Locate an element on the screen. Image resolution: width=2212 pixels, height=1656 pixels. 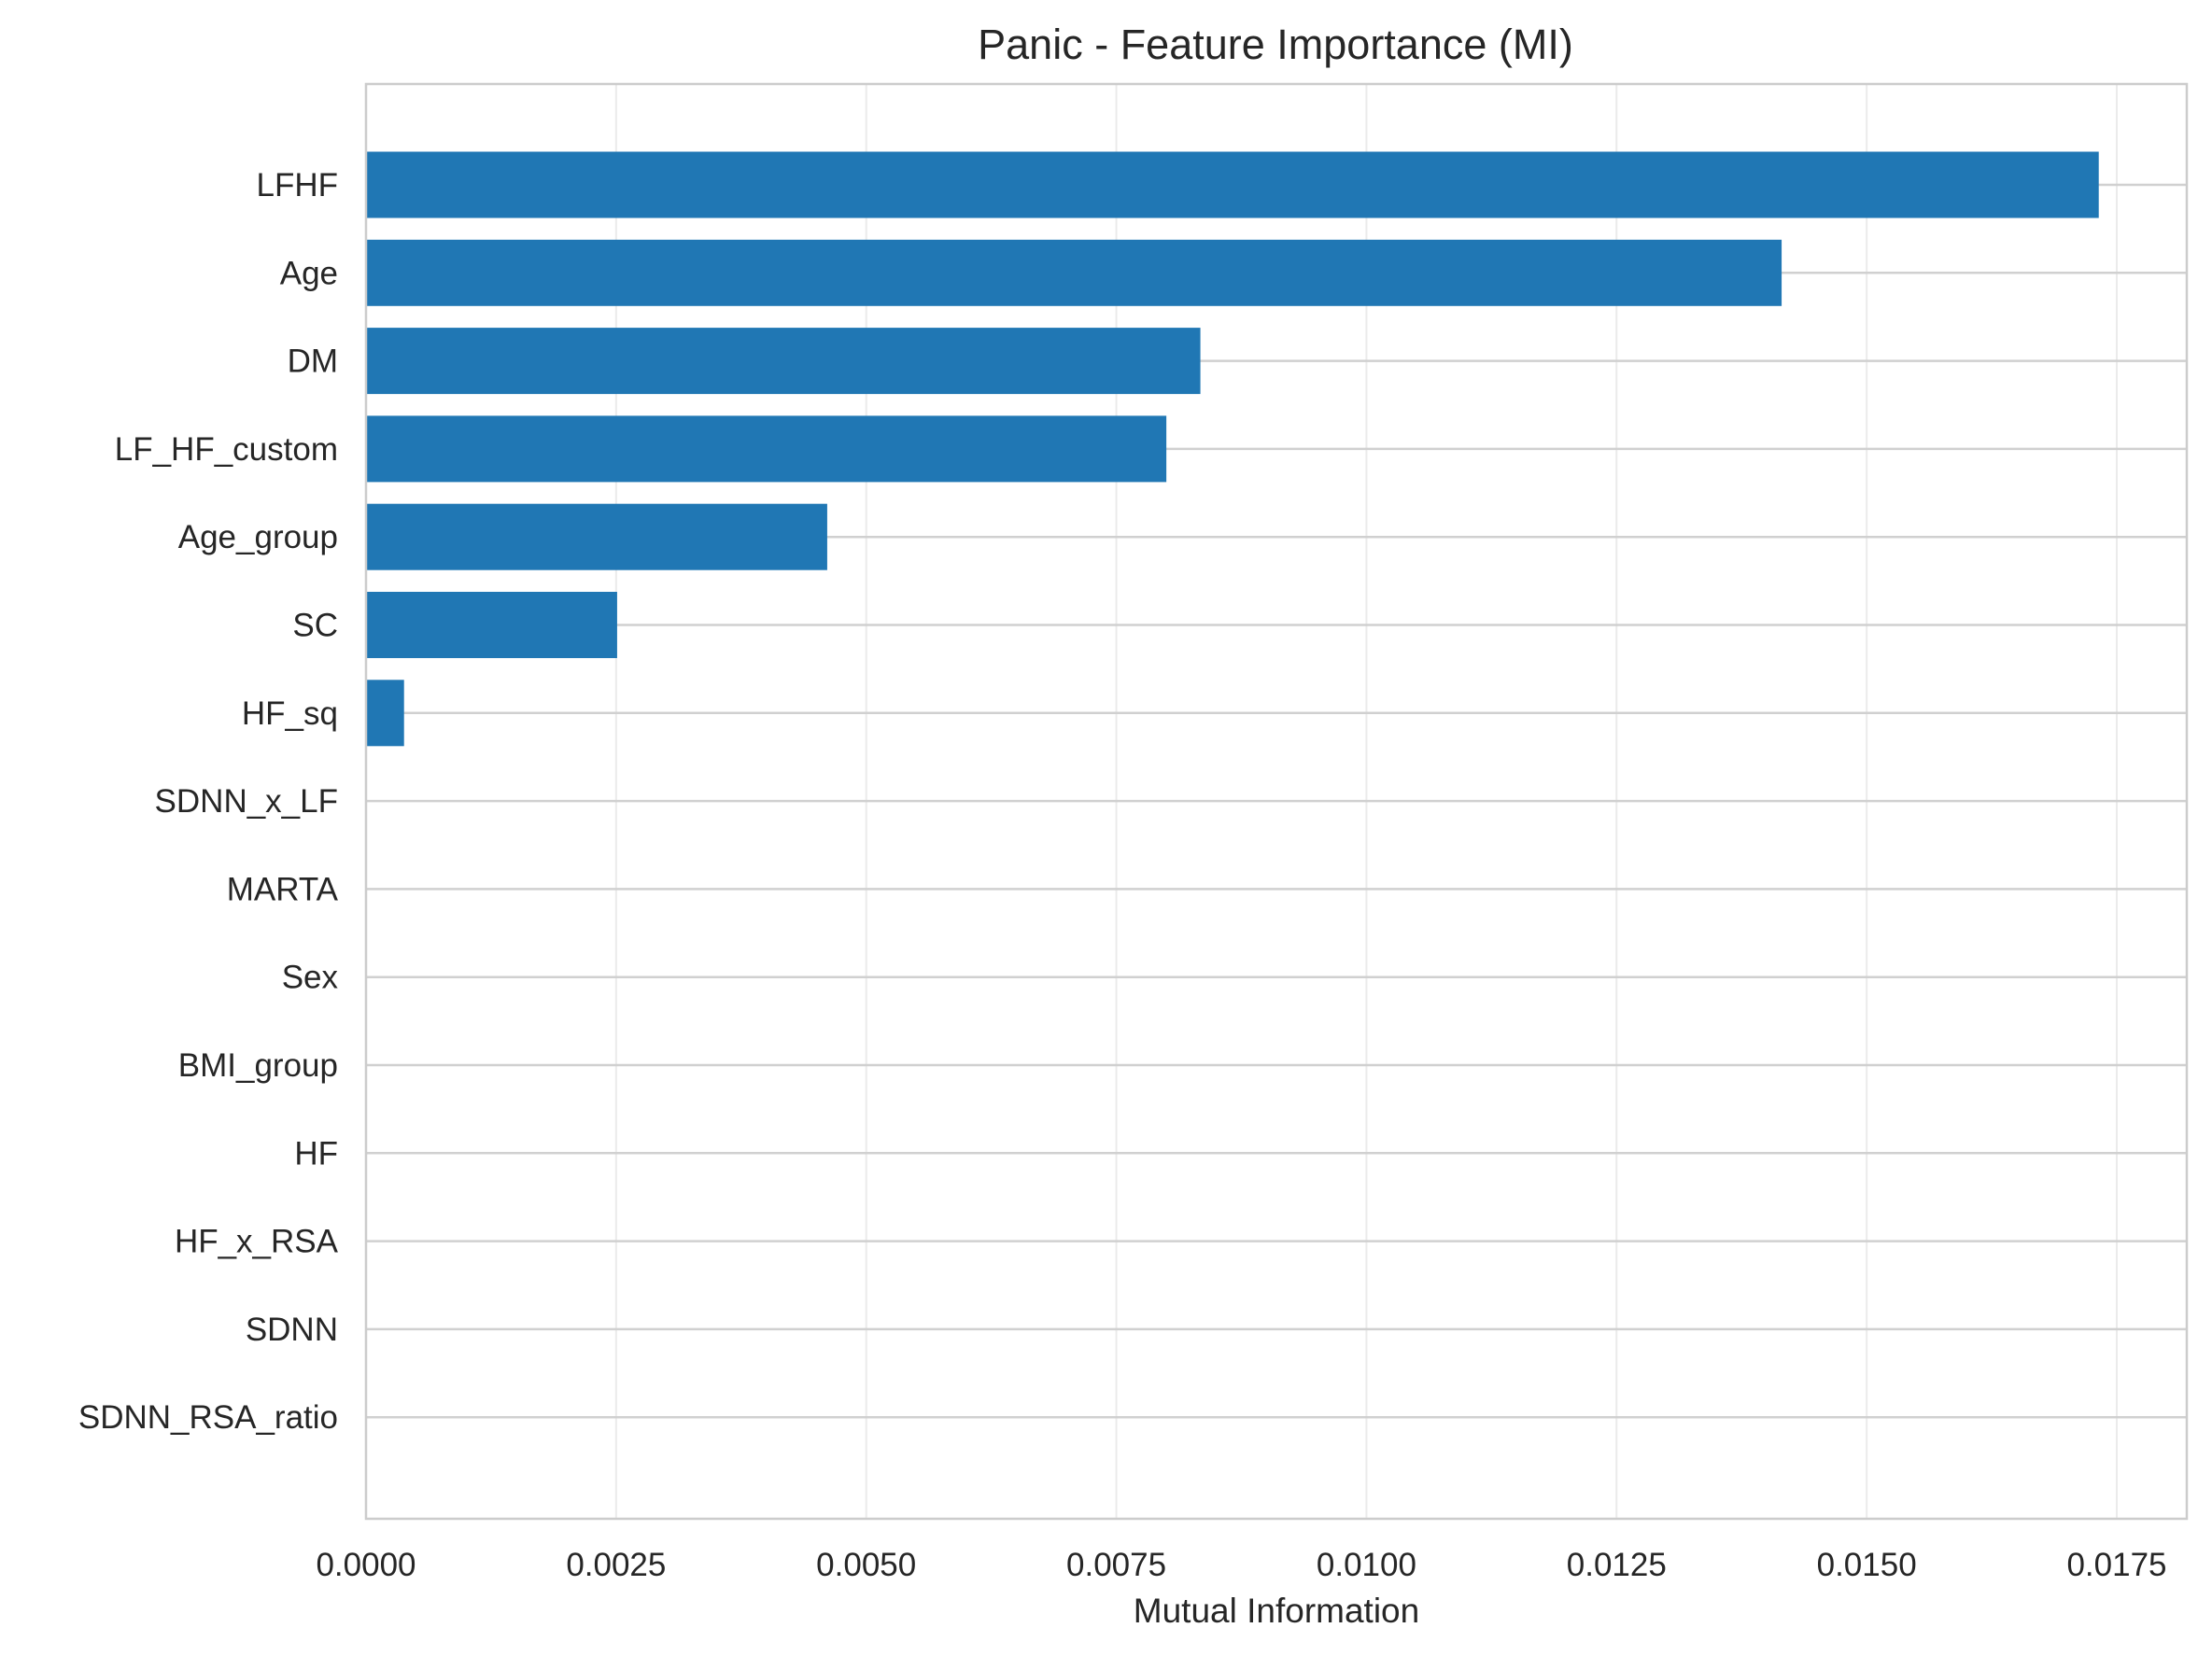
y-tick-label: SDNN_x_LF is located at coordinates (246, 802).